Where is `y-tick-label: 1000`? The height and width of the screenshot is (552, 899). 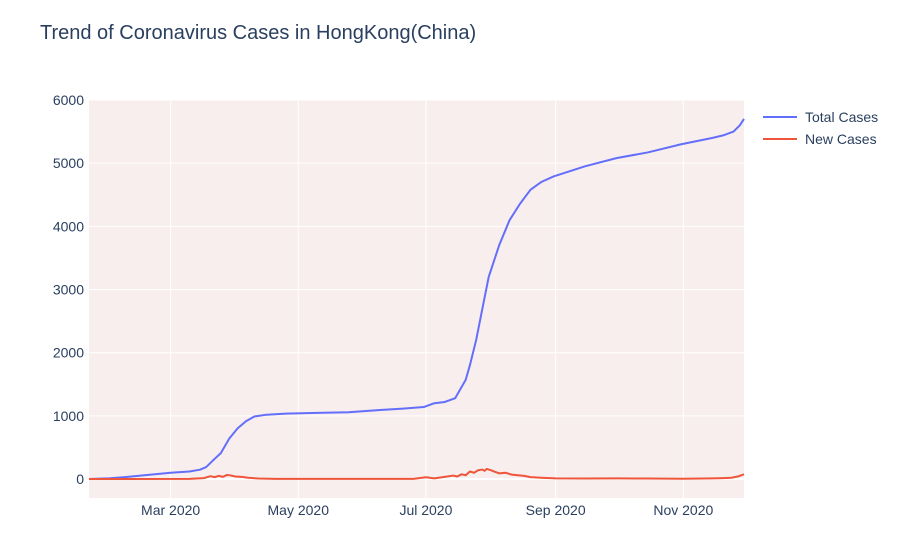
y-tick-label: 1000 is located at coordinates (68, 416).